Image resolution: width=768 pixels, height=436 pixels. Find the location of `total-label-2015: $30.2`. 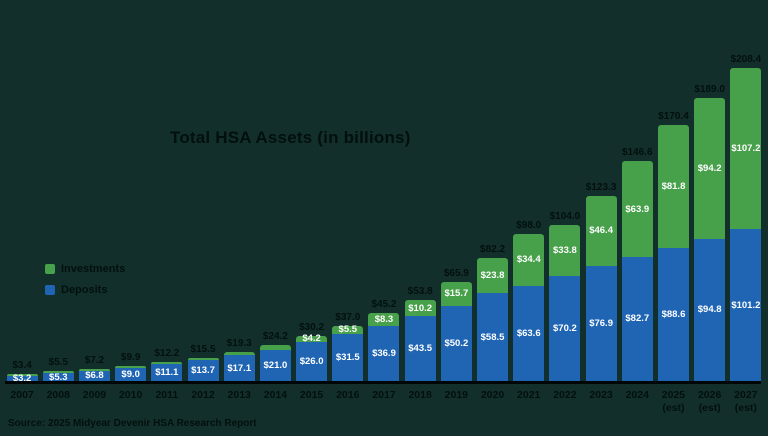

total-label-2015: $30.2 is located at coordinates (312, 327).